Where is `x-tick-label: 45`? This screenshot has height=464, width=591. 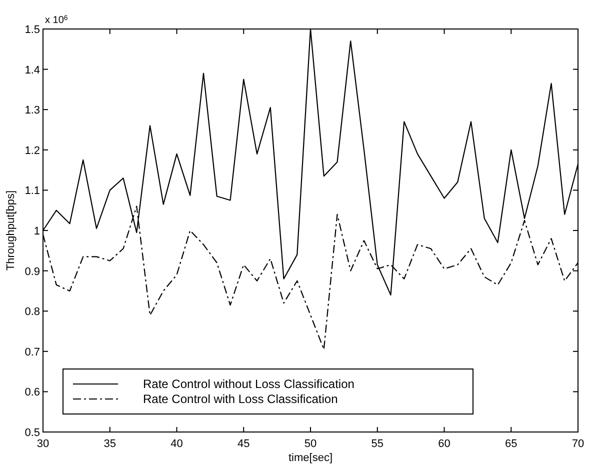
x-tick-label: 45 is located at coordinates (244, 444).